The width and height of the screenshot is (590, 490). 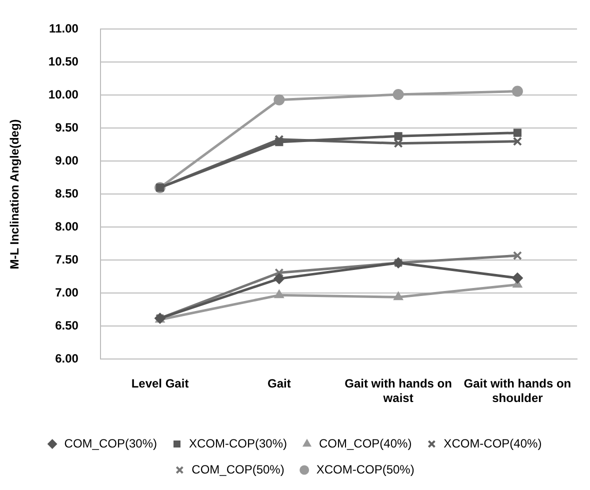 I want to click on legend-label: COM_COP(40%), so click(x=365, y=443).